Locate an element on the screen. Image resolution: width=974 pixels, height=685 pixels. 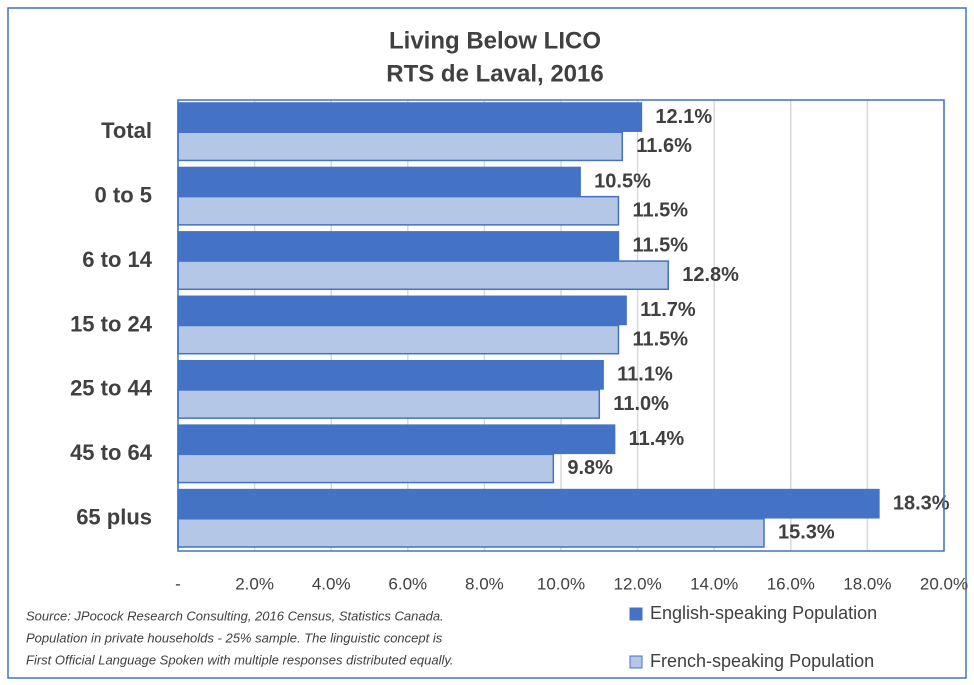
data-label: 18.3% is located at coordinates (921, 503).